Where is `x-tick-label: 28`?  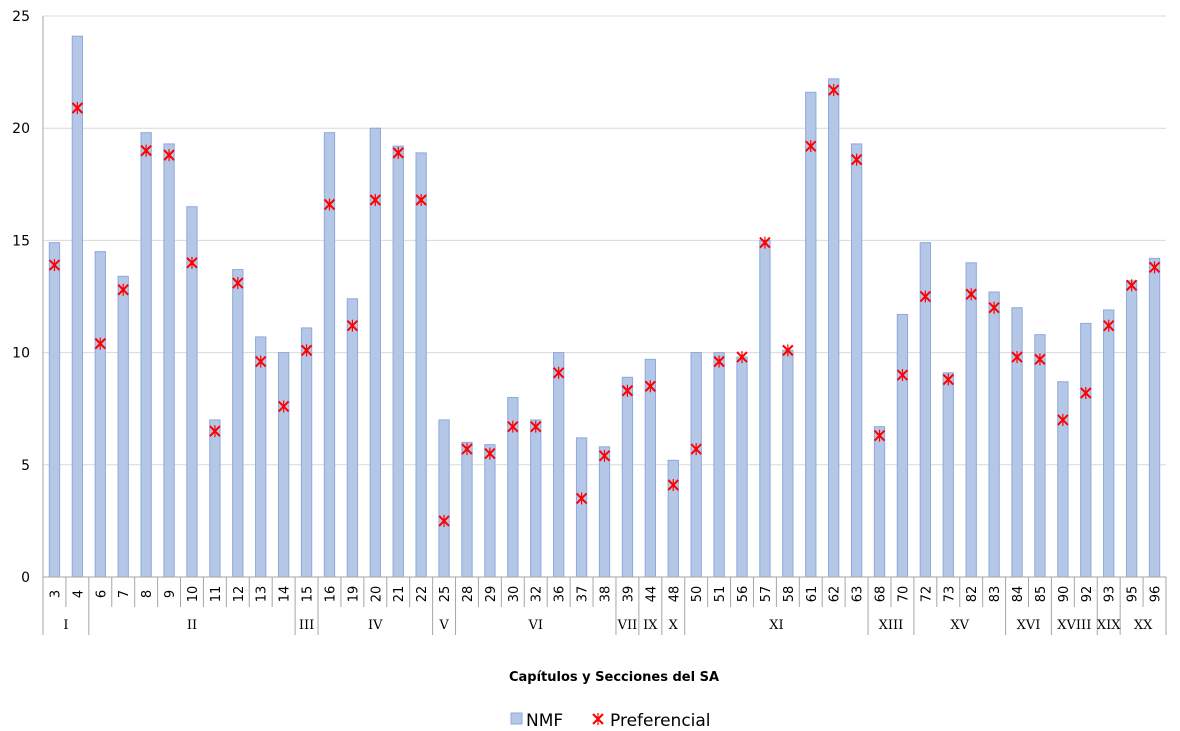 x-tick-label: 28 is located at coordinates (468, 594).